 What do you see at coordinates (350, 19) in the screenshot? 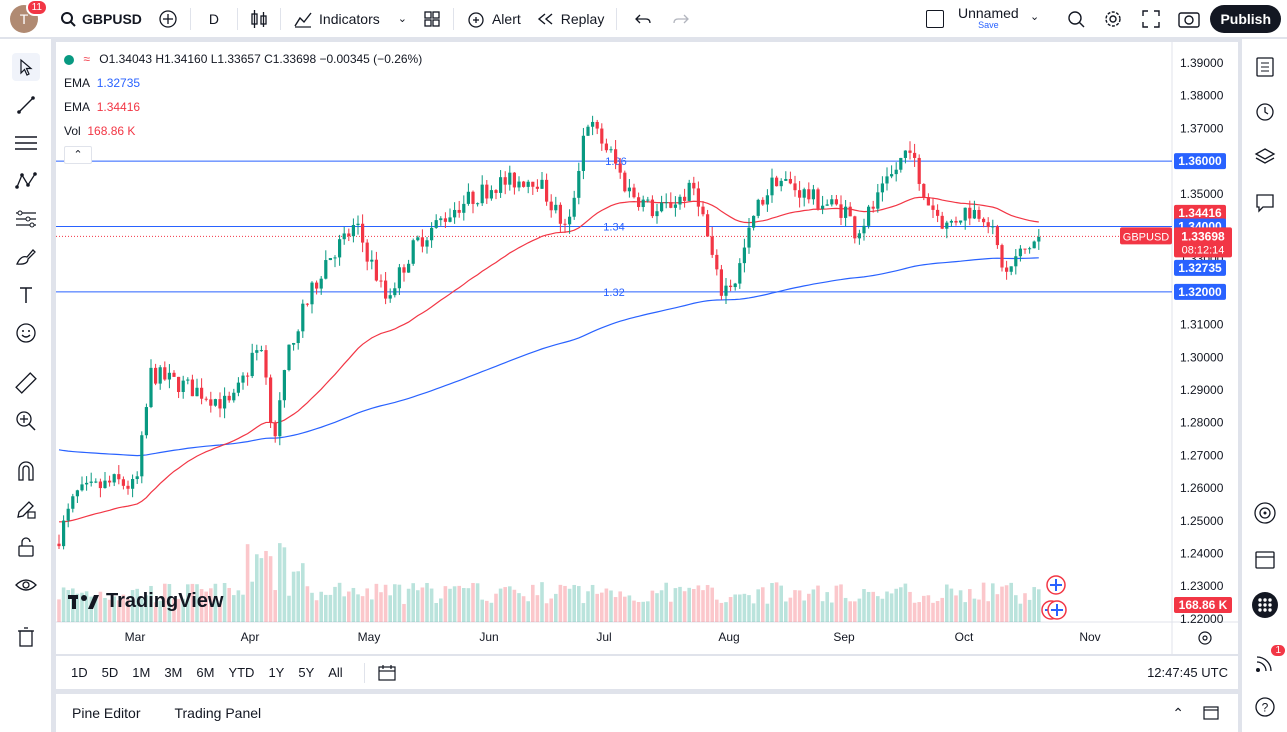
I see `indicators-button: Indicators ⌄` at bounding box center [350, 19].